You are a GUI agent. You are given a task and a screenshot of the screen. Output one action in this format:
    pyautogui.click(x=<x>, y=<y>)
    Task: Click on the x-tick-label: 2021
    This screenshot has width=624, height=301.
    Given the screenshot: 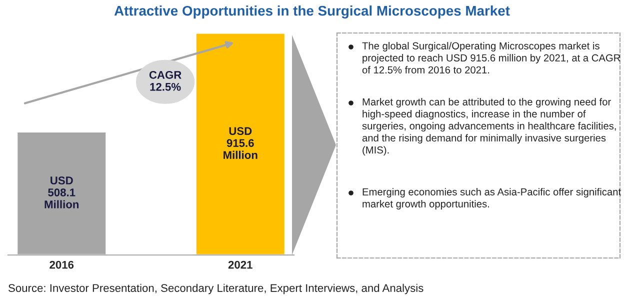 What is the action you would take?
    pyautogui.click(x=240, y=264)
    